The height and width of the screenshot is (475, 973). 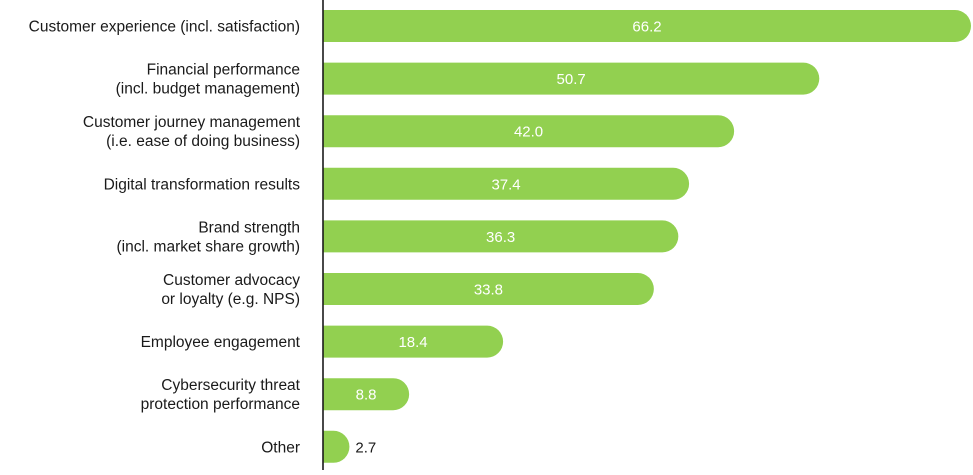 I want to click on category-label-line: (incl. market share growth), so click(x=208, y=246).